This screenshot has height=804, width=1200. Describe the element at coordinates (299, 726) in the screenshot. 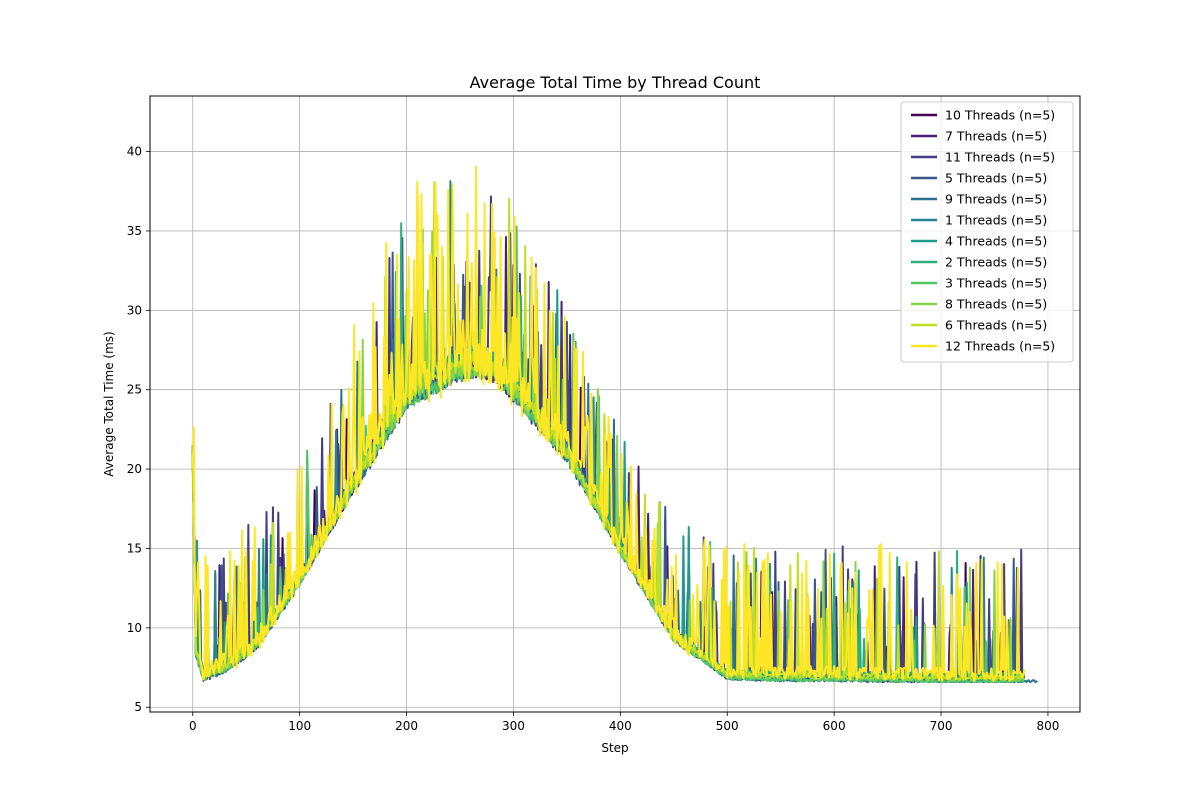

I see `x-tick-label: 100` at that location.